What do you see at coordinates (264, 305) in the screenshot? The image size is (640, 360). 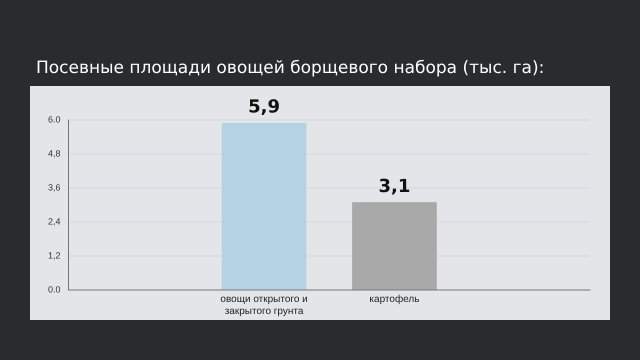 I see `x-tick-label: овощи открытого и закрытого грунта` at bounding box center [264, 305].